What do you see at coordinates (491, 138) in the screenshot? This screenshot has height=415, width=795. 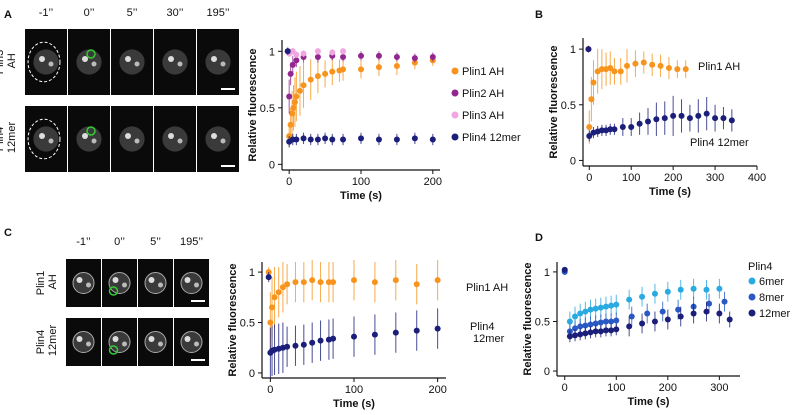 I see `legend-label: Plin4 12mer` at bounding box center [491, 138].